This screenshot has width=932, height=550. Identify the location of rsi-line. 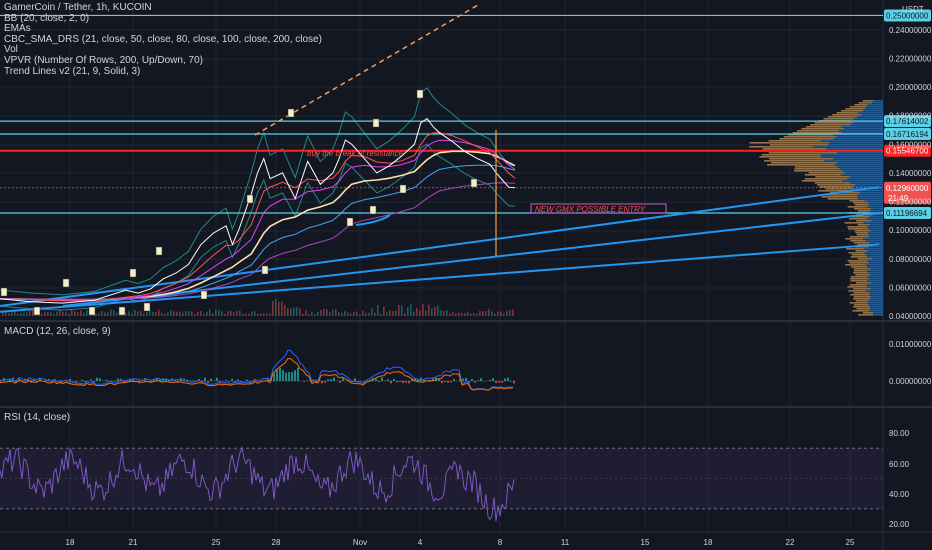
(257, 484).